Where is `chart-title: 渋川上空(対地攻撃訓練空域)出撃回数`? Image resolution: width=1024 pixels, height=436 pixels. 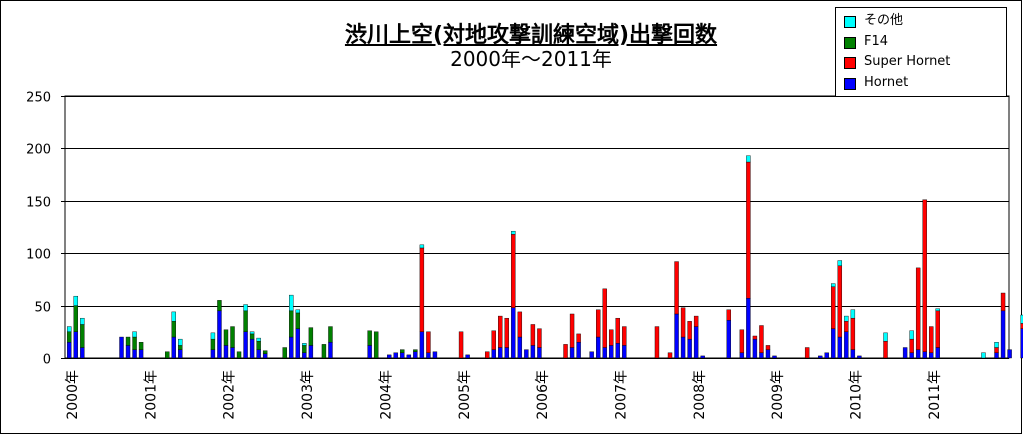
chart-title: 渋川上空(対地攻撃訓練空域)出撃回数 is located at coordinates (531, 35).